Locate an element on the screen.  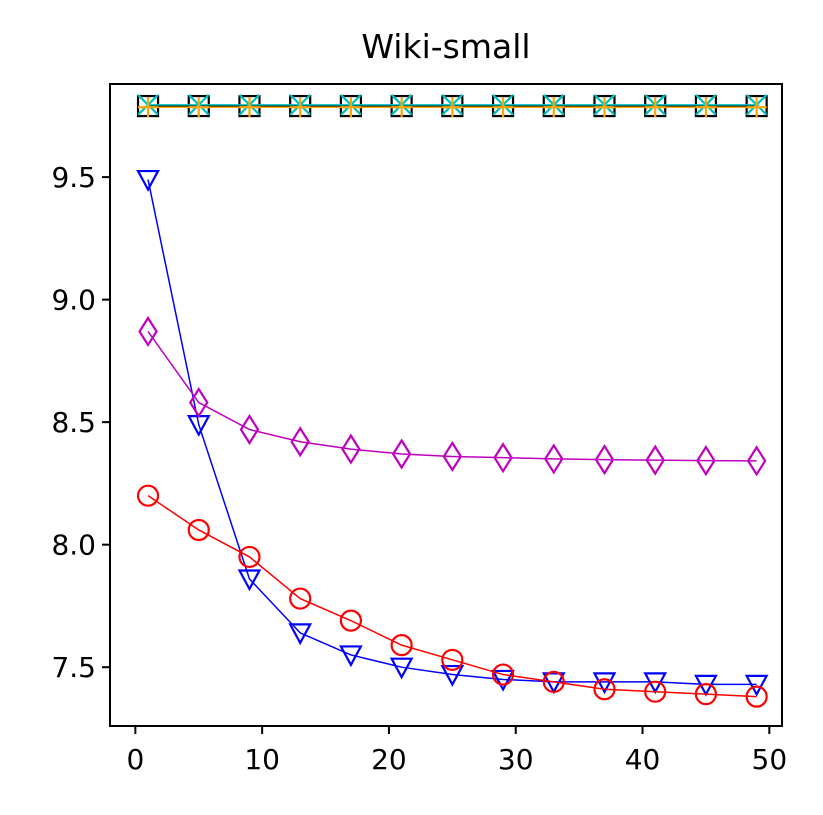
y-tick-label: 8.5 is located at coordinates (73, 422).